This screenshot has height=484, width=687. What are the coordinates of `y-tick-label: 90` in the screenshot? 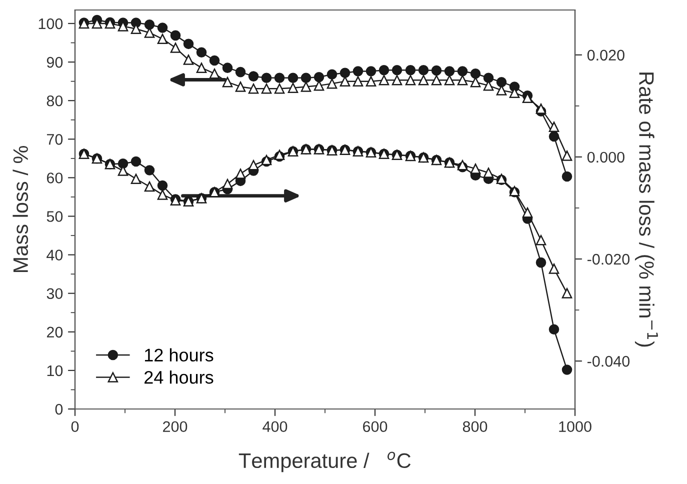 It's located at (54, 62).